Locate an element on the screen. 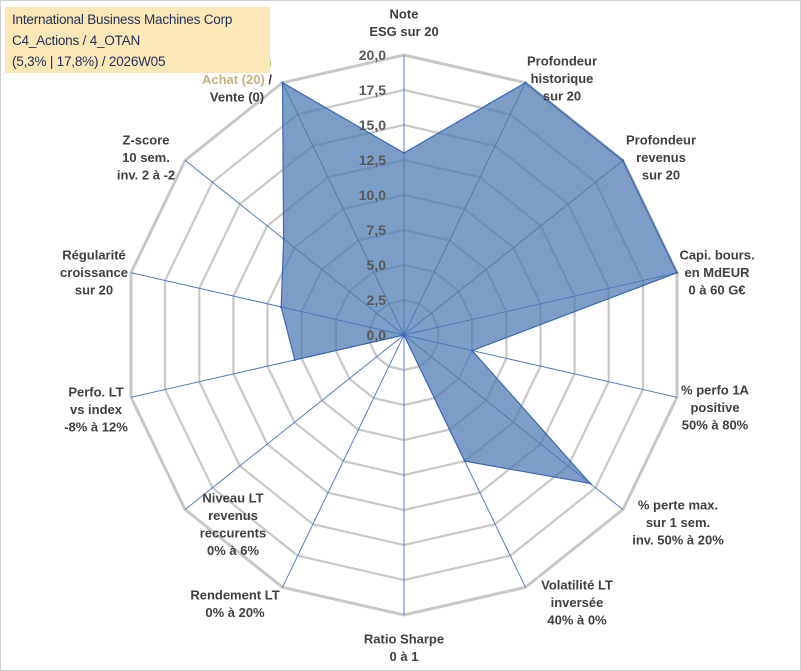 The width and height of the screenshot is (801, 671). axis-label-10: Perfo. LT vs index -8% à 12% is located at coordinates (96, 410).